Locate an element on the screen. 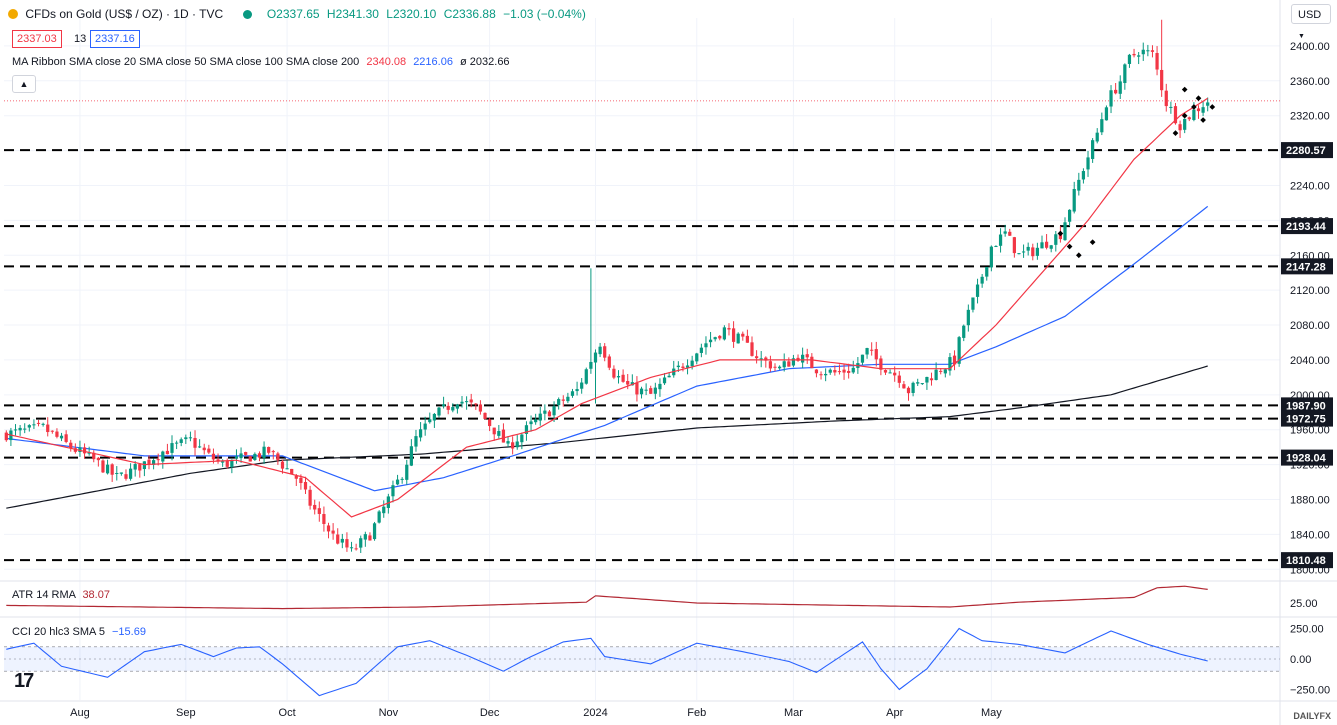 Image resolution: width=1337 pixels, height=725 pixels. bid-price-button: 2337.03 is located at coordinates (37, 39).